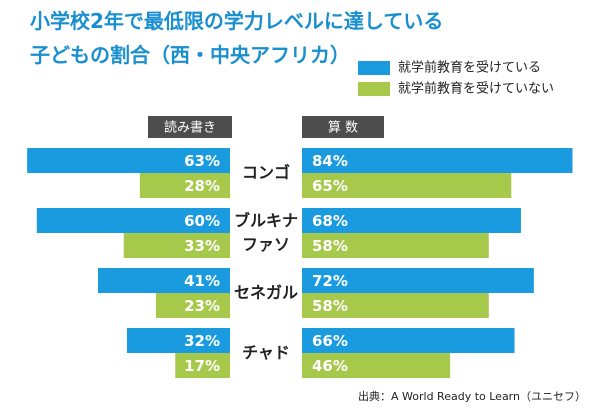 This screenshot has width=600, height=420. What do you see at coordinates (202, 186) in the screenshot?
I see `value-label: 28%` at bounding box center [202, 186].